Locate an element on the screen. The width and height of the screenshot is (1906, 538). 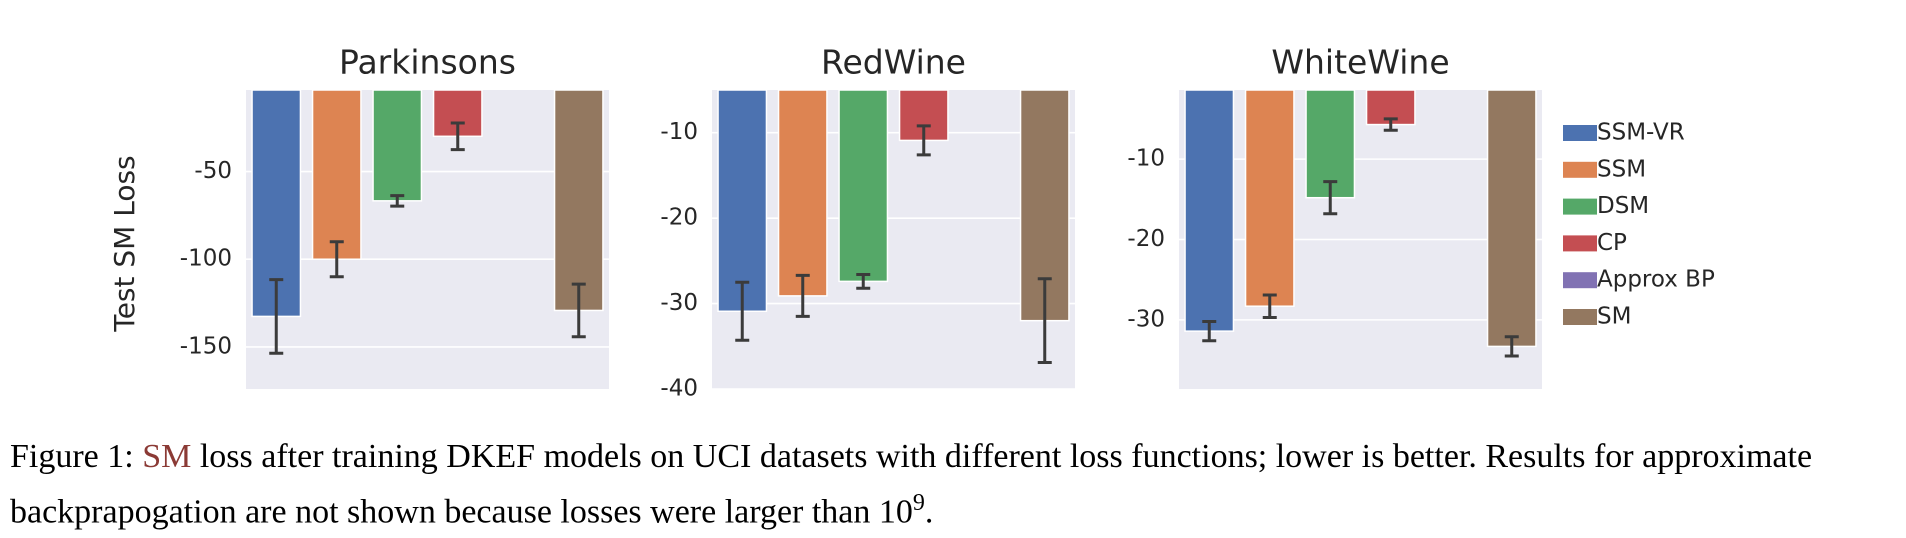
chart-title: WhiteWine is located at coordinates (1360, 62).